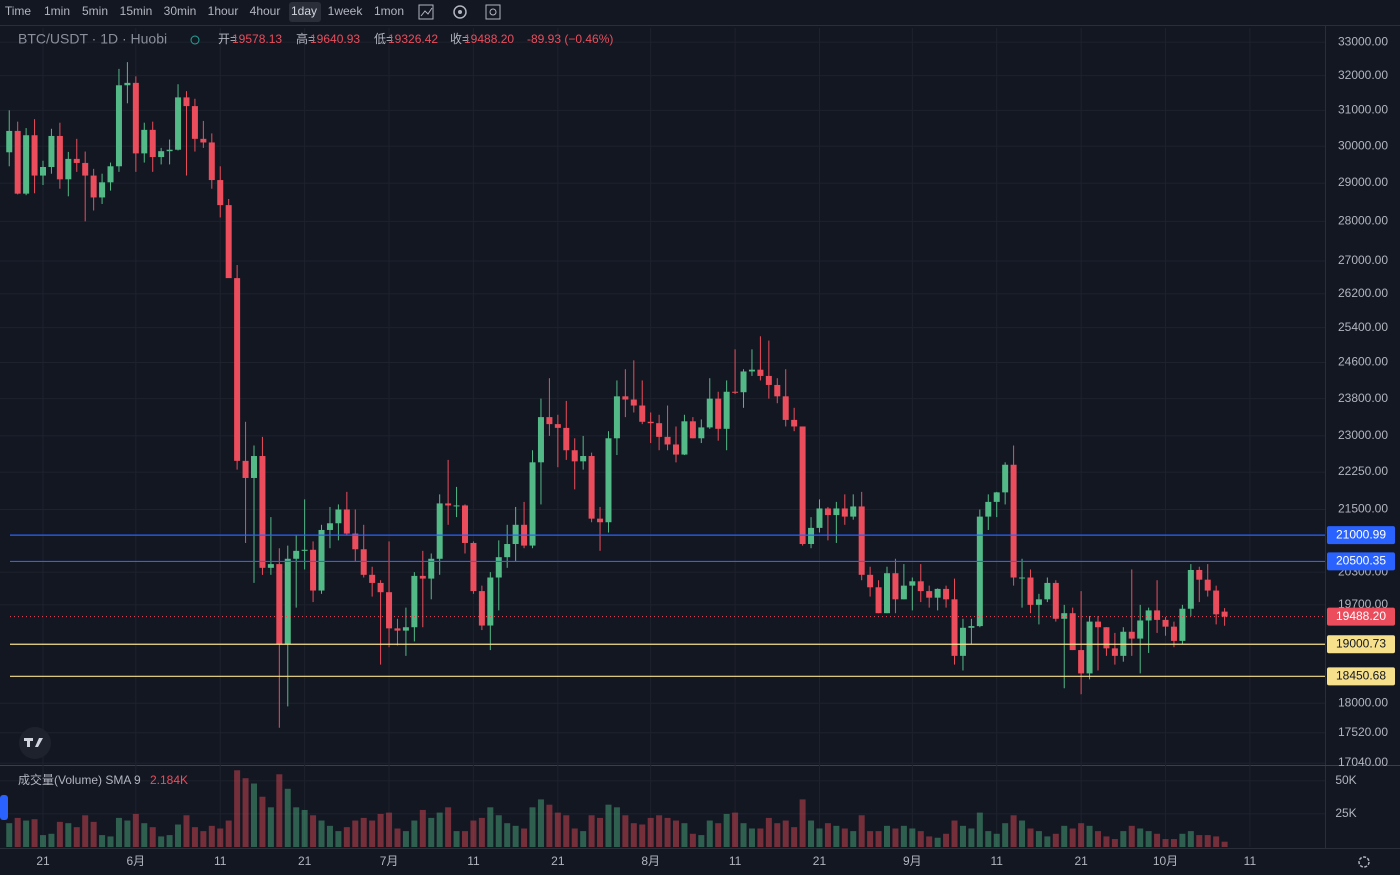 The width and height of the screenshot is (1400, 875). Describe the element at coordinates (18, 11) in the screenshot. I see `interval-button: Time` at that location.